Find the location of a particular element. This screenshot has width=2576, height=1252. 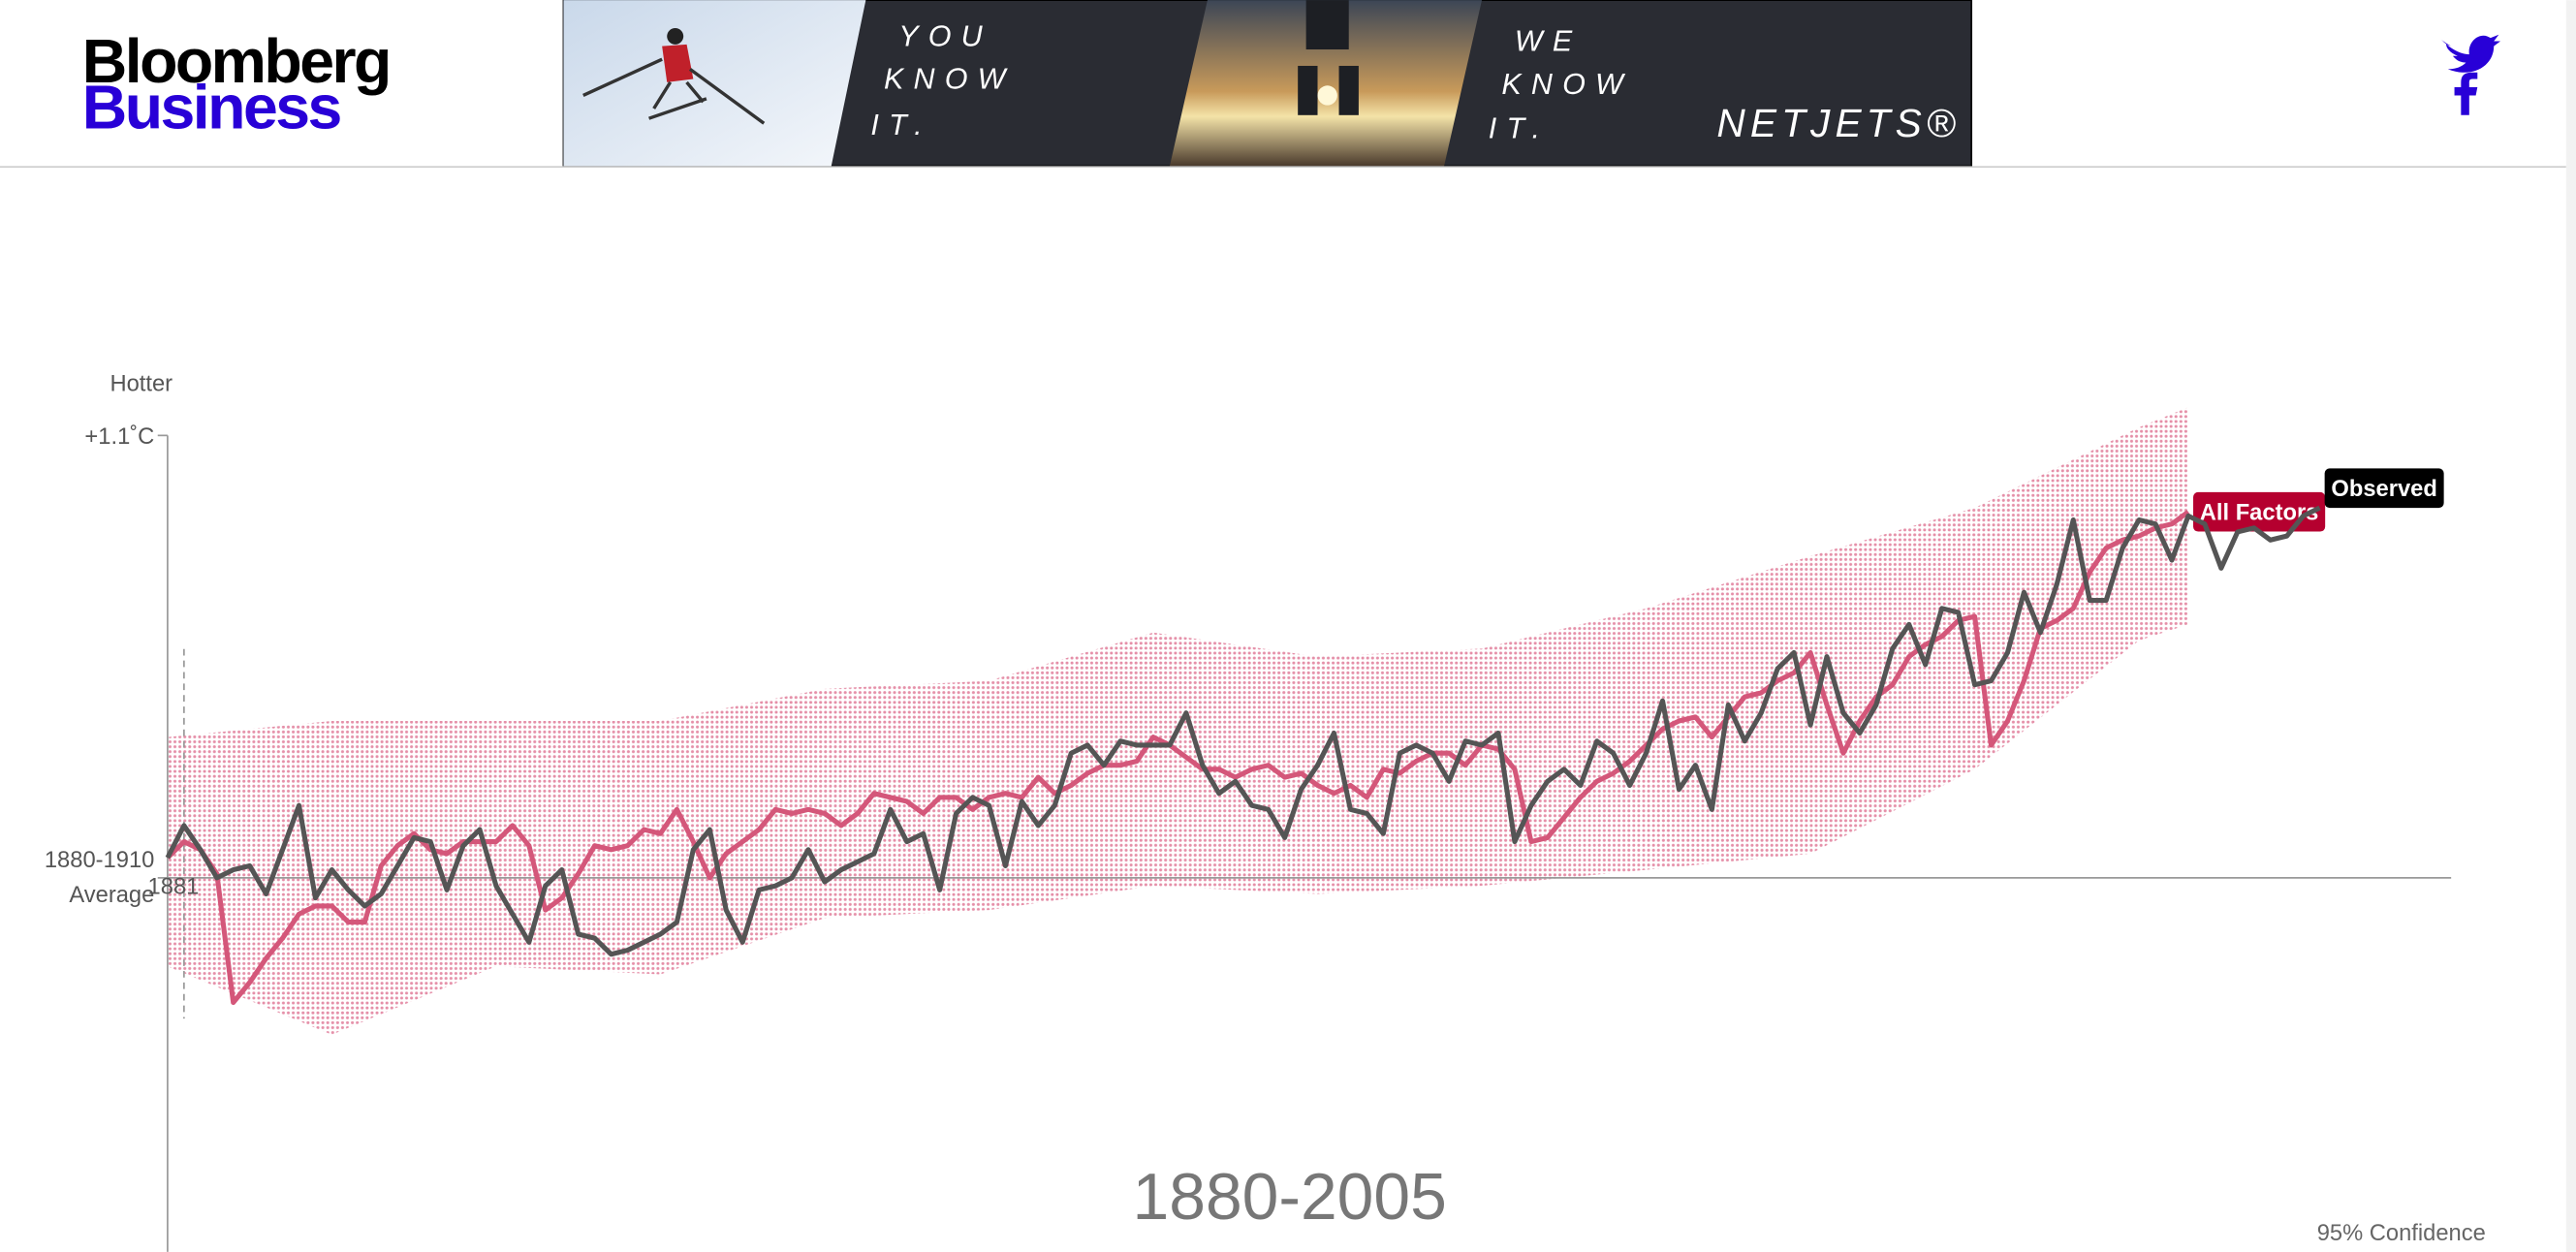

y-tick-label-box: 1880-1910 Average is located at coordinates (99, 877).